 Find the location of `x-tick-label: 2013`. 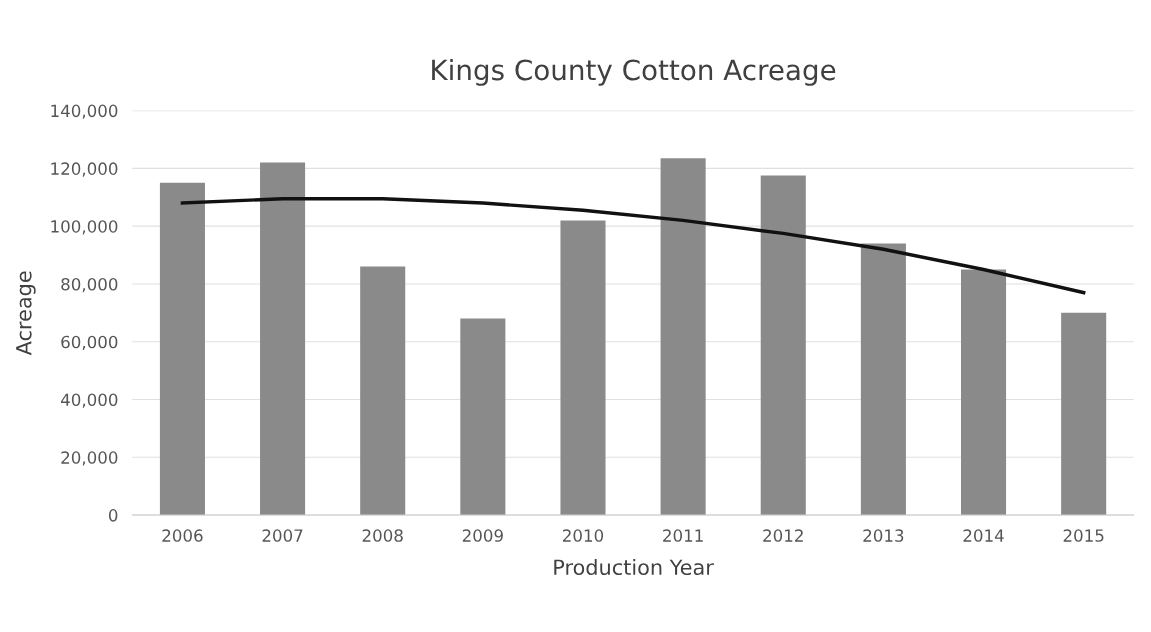

x-tick-label: 2013 is located at coordinates (883, 535).